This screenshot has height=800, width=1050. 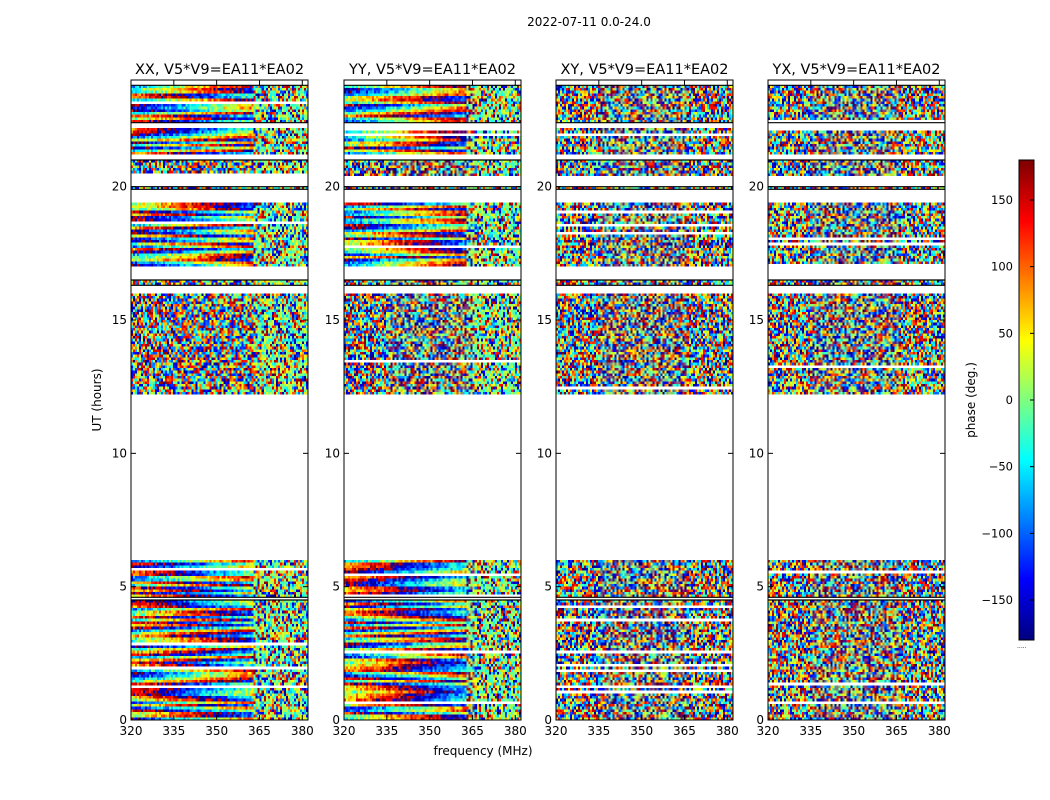 I want to click on colorbar-tick-label: −50, so click(x=1001, y=467).